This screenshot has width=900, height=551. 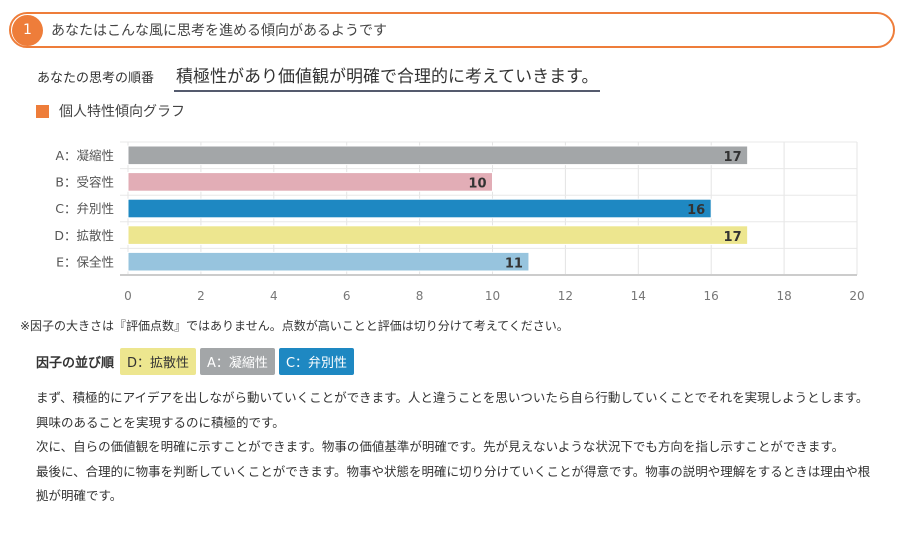 What do you see at coordinates (387, 77) in the screenshot?
I see `thinking-order-value: 積極性があり価値観が明確で合理的に考えていきます。` at bounding box center [387, 77].